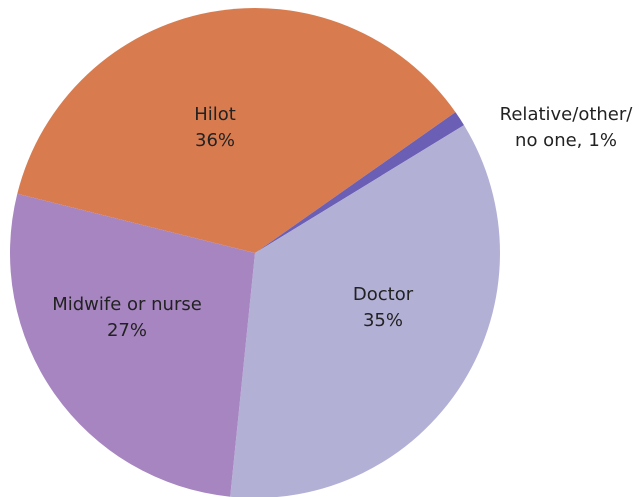 The image size is (639, 497). I want to click on category-label: Hilot, so click(215, 114).